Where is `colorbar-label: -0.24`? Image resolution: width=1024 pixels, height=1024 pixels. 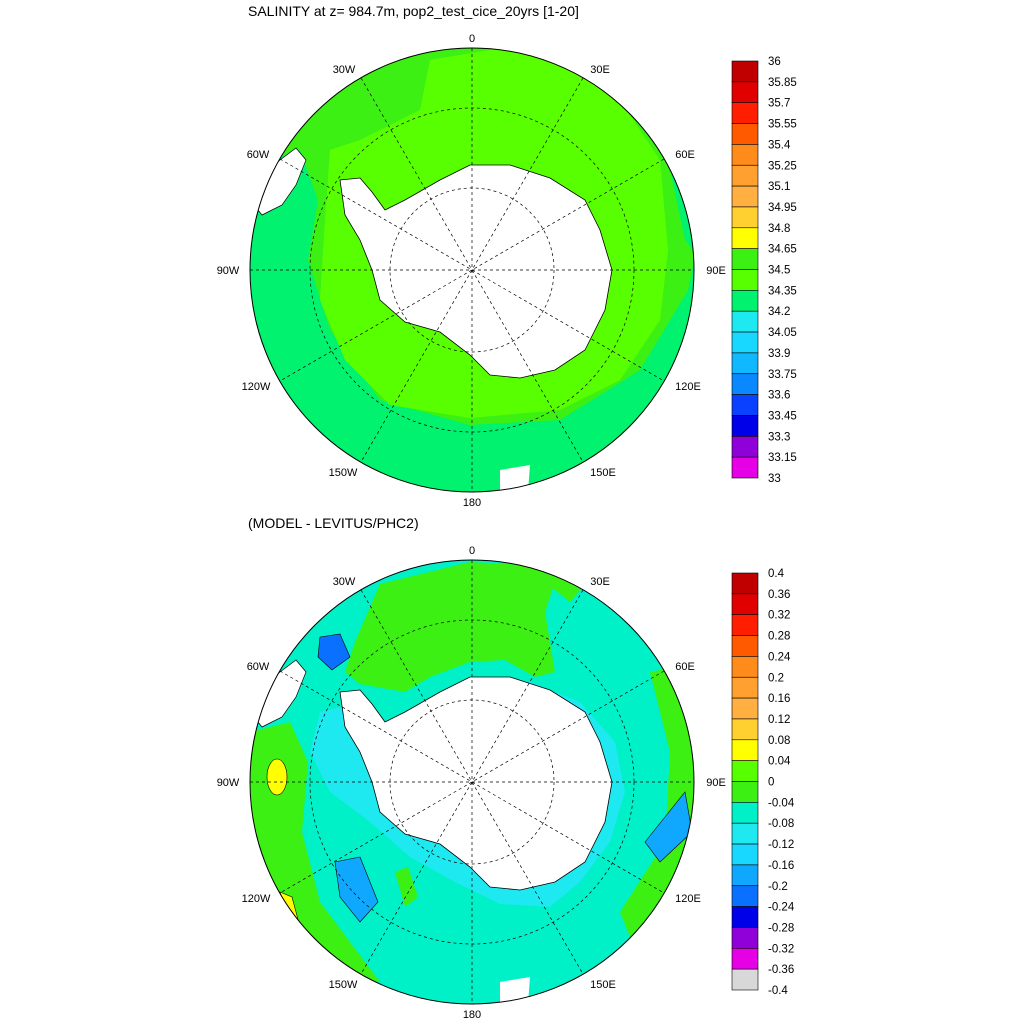 colorbar-label: -0.24 is located at coordinates (781, 908).